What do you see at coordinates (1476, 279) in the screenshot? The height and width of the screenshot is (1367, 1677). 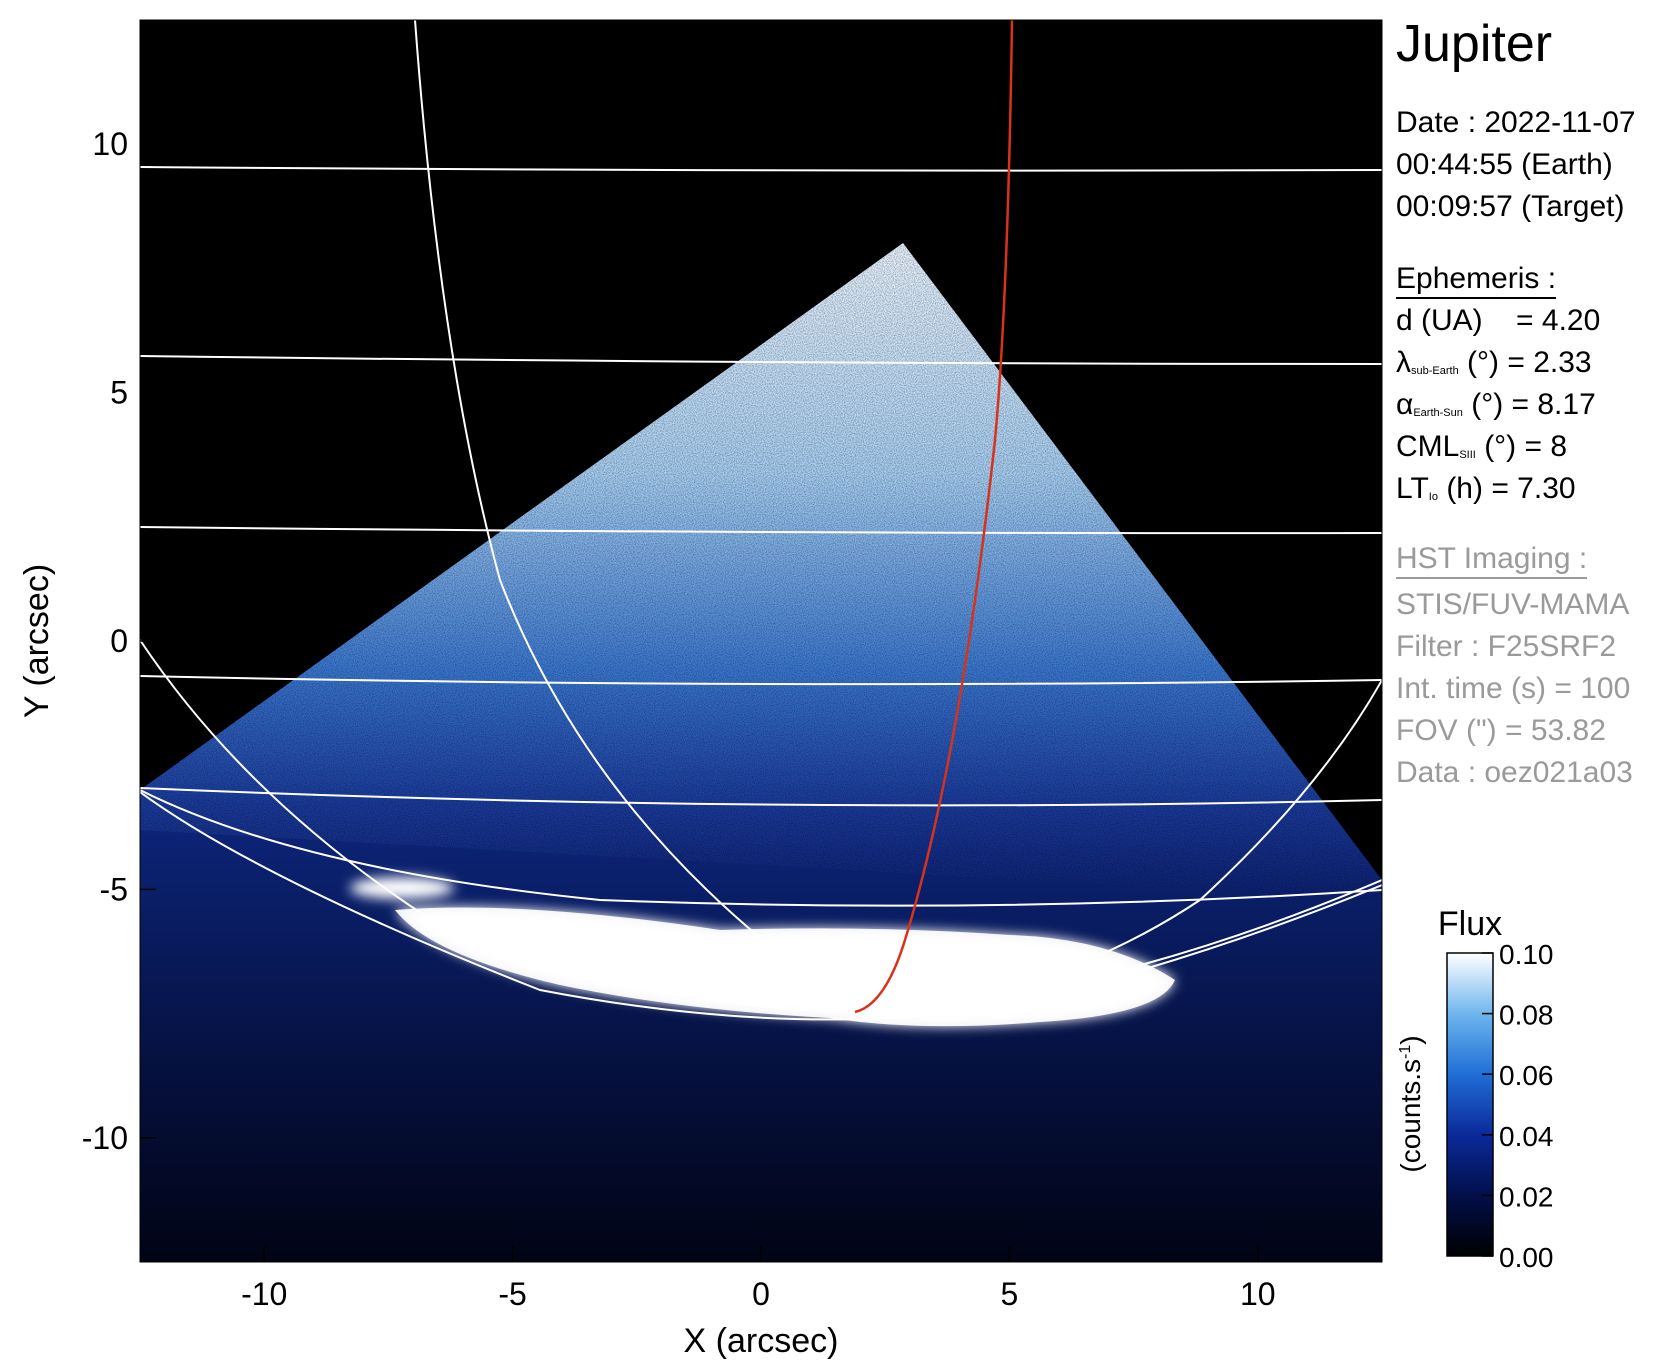 I see `ephemeris-header: Ephemeris :` at bounding box center [1476, 279].